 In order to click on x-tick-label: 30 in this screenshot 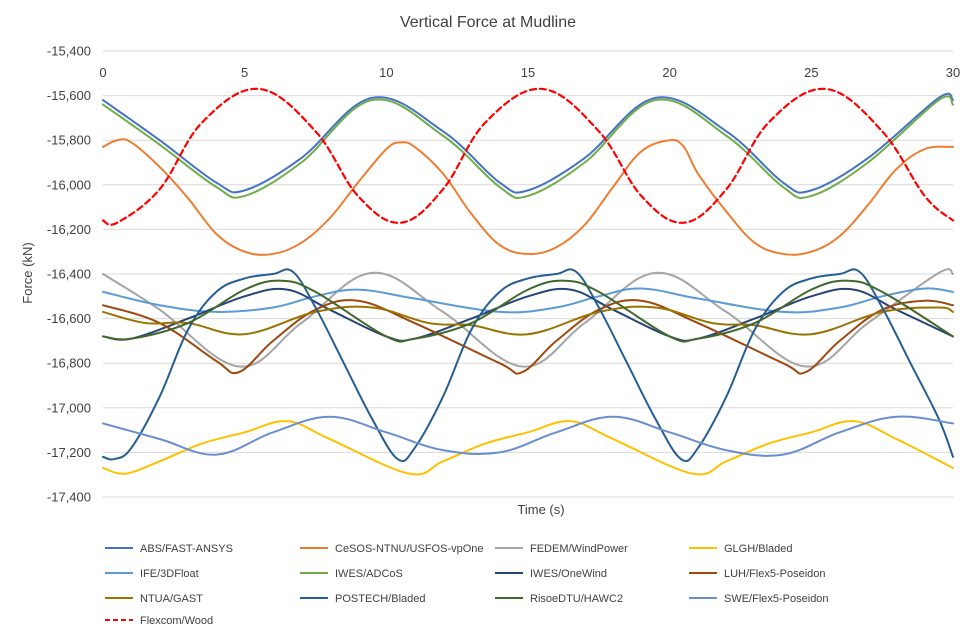, I will do `click(953, 72)`.